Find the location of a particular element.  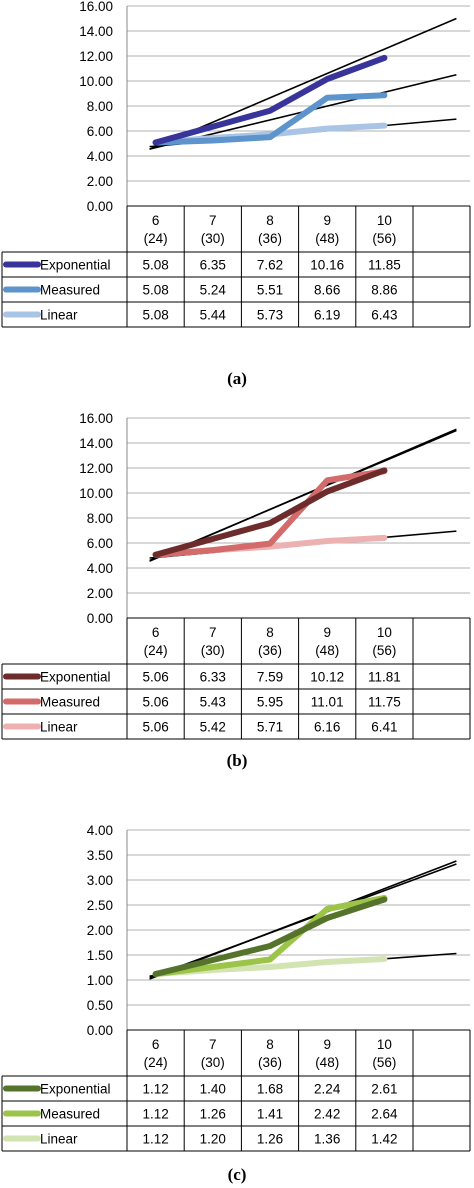

data-value-label: 6.33 is located at coordinates (213, 677).